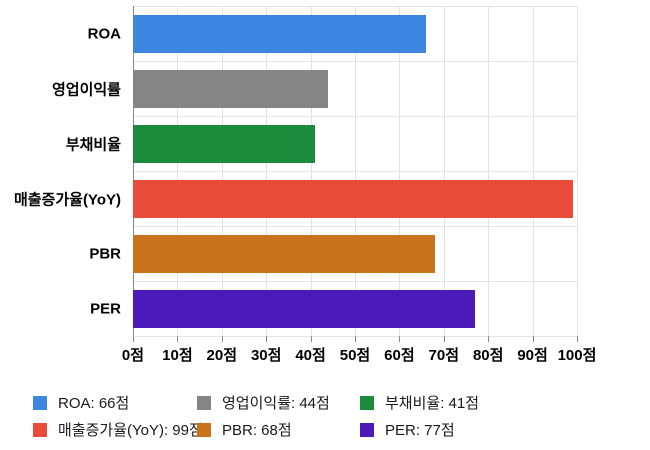 This screenshot has height=450, width=650. I want to click on legend-item: PER: 77점, so click(480, 429).